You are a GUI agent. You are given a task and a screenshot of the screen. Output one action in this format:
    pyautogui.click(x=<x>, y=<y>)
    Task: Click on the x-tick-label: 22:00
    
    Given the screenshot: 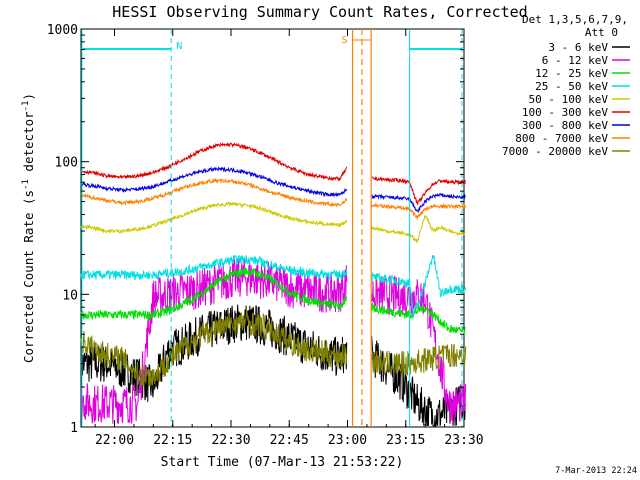 What is the action you would take?
    pyautogui.click(x=114, y=440)
    